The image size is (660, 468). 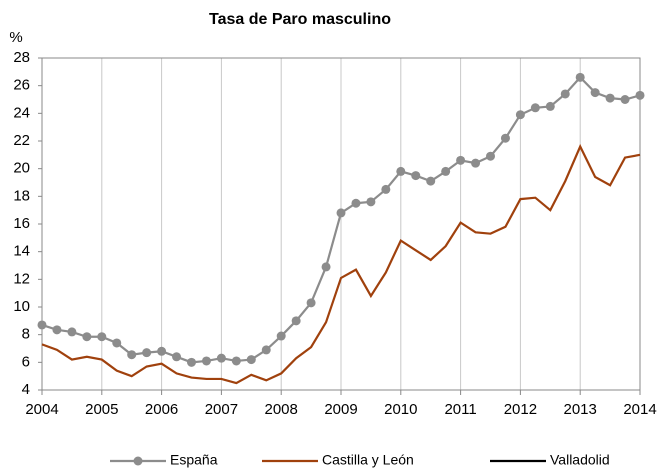 What do you see at coordinates (21, 278) in the screenshot?
I see `y-tick-label: 12` at bounding box center [21, 278].